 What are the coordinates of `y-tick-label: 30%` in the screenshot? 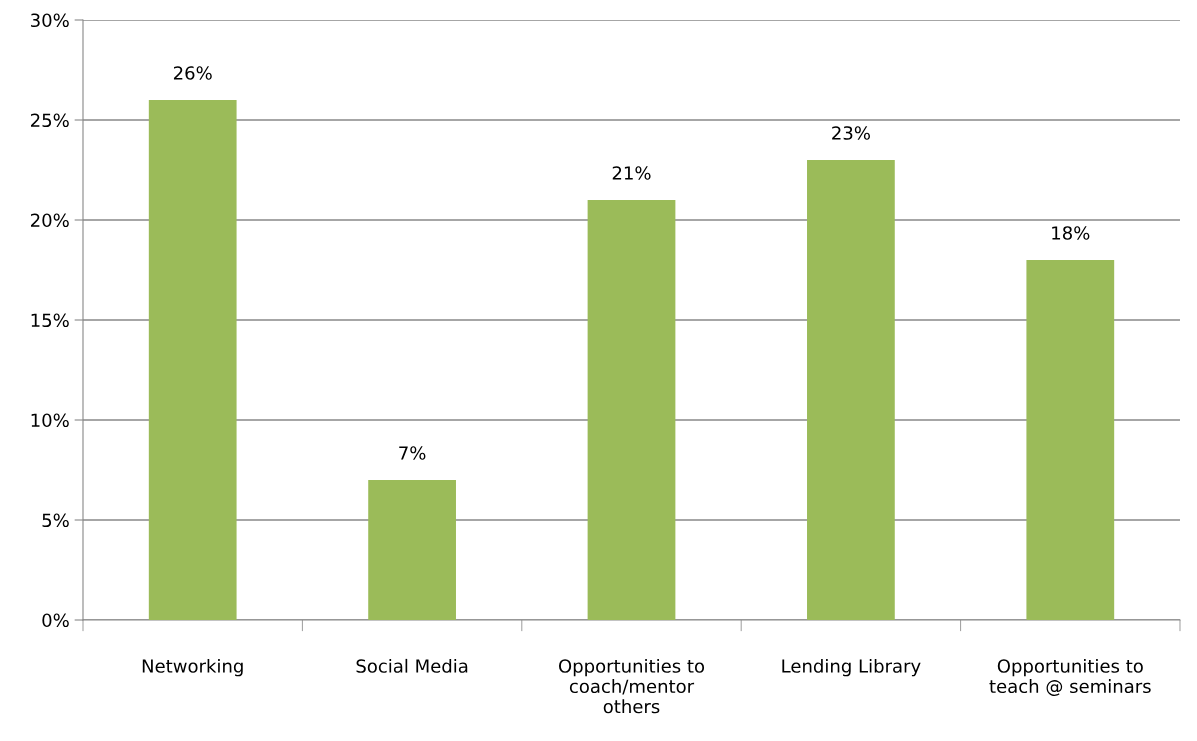 It's located at (50, 20).